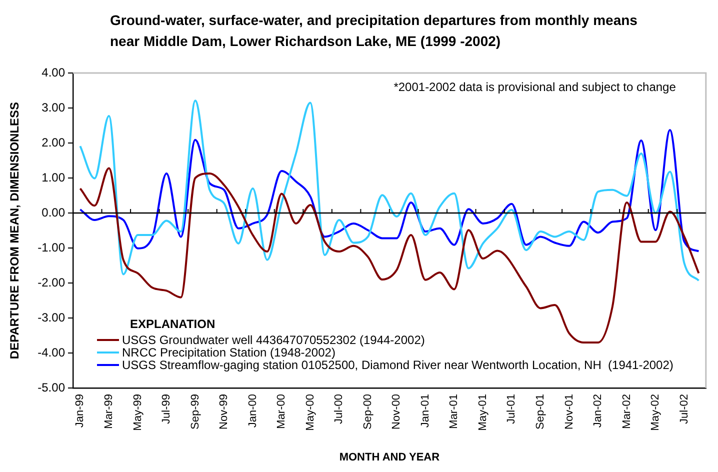 This screenshot has width=718, height=472. What do you see at coordinates (195, 412) in the screenshot?
I see `x-tick-label: Sep-99` at bounding box center [195, 412].